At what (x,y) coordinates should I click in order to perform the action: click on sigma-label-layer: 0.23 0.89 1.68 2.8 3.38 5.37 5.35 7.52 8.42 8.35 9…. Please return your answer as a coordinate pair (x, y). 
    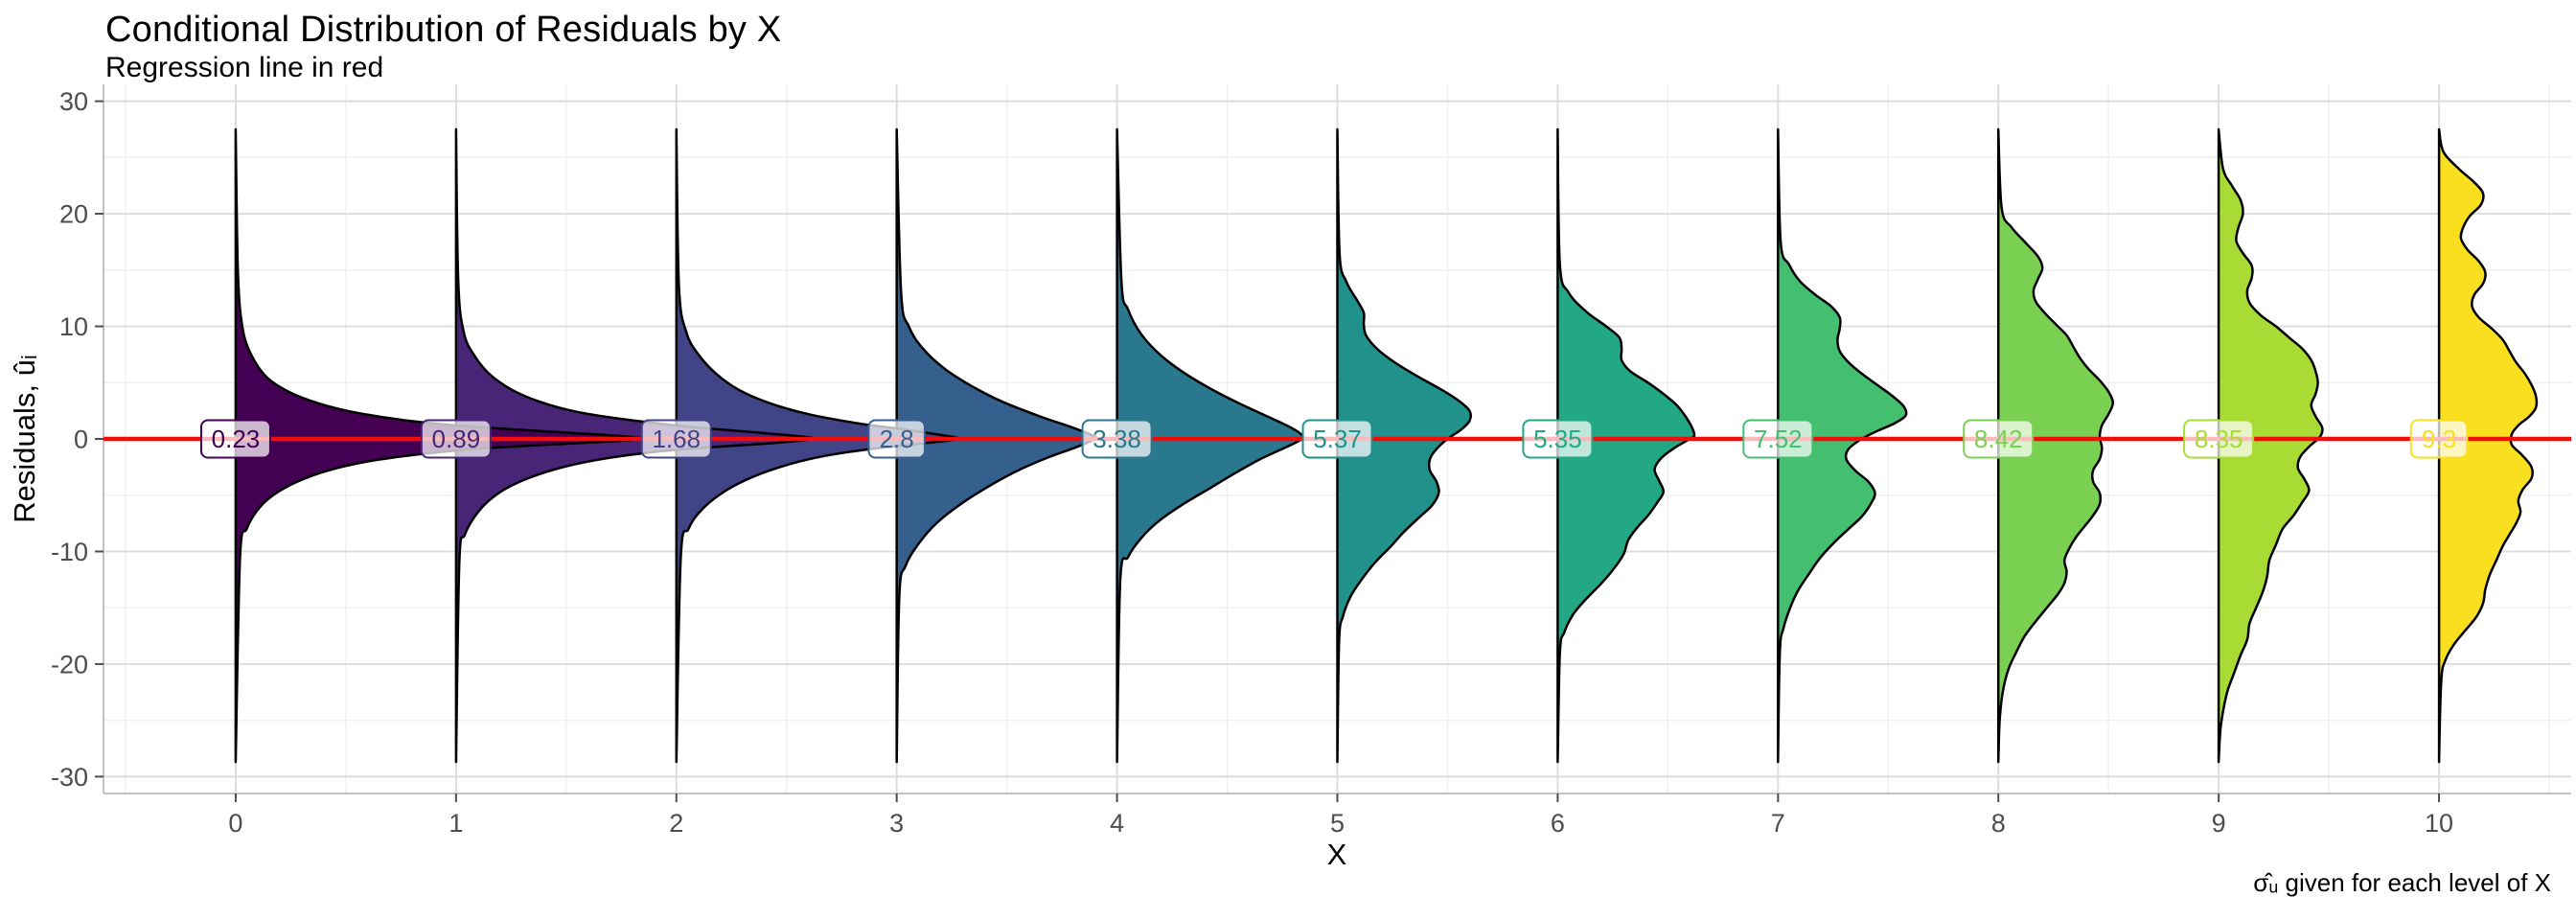
    Looking at the image, I should click on (1334, 439).